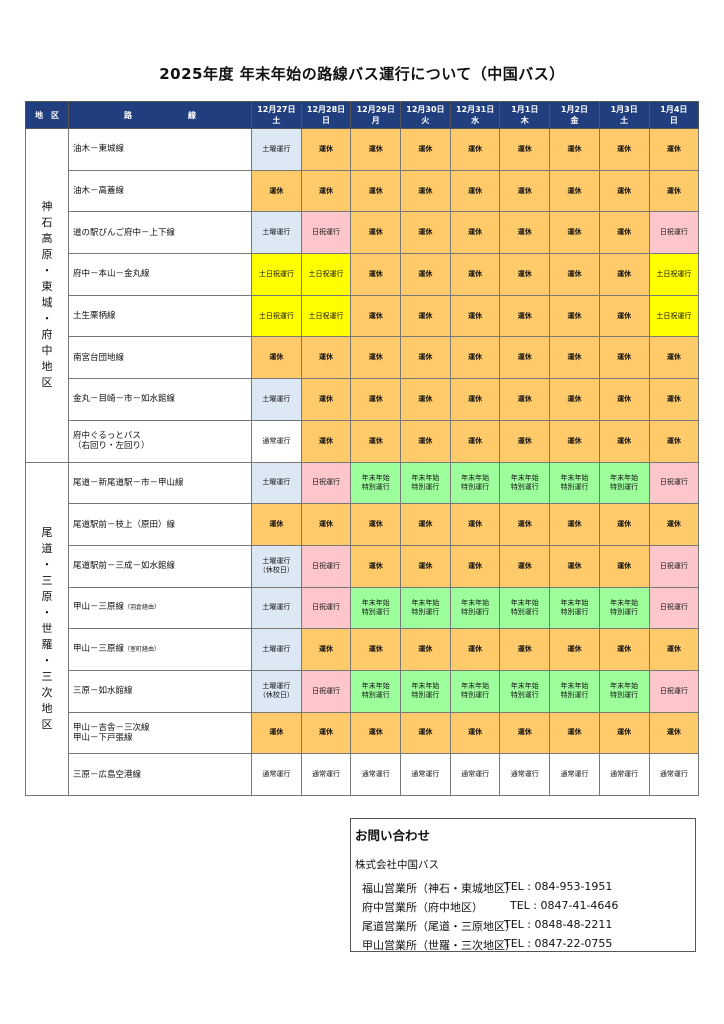  What do you see at coordinates (425, 120) in the screenshot?
I see `weekday-label: 火` at bounding box center [425, 120].